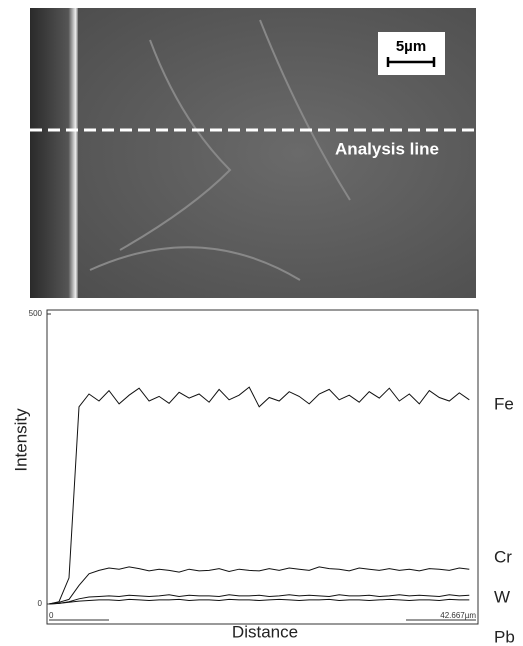 The width and height of the screenshot is (523, 646). What do you see at coordinates (411, 46) in the screenshot?
I see `scale-label: 5µm` at bounding box center [411, 46].